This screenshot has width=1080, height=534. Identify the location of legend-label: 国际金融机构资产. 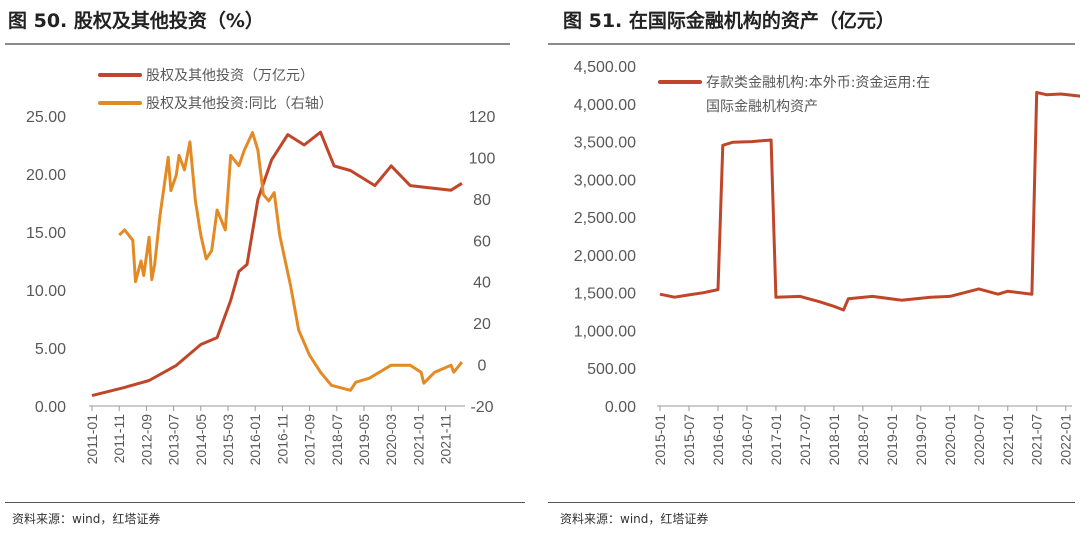
(762, 107).